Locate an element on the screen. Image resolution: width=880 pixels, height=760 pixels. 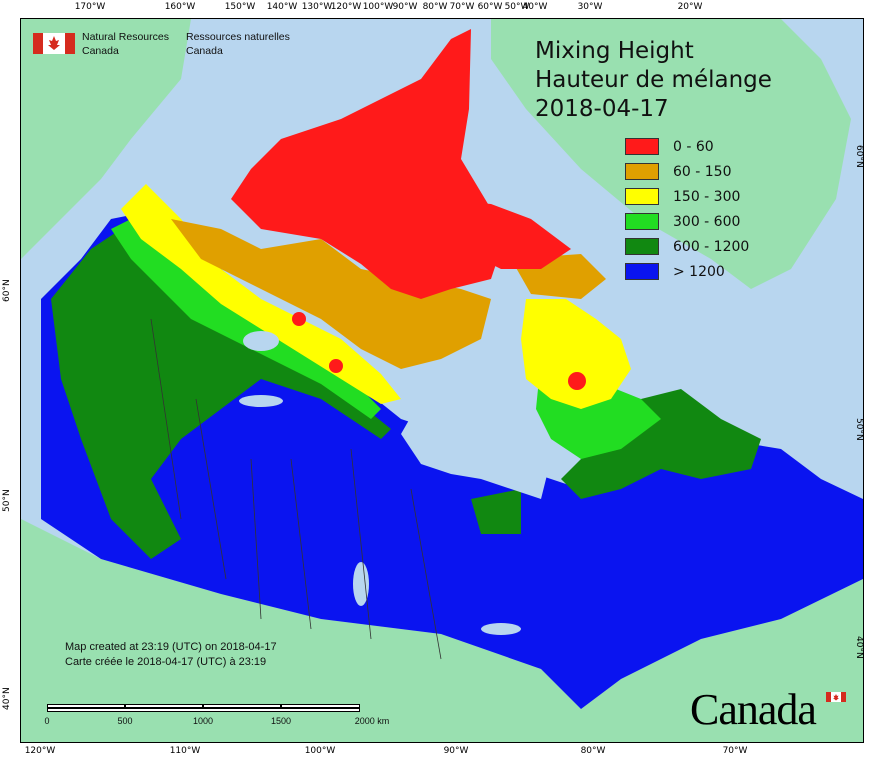
scale-tick-label: 1000 is located at coordinates (203, 721).